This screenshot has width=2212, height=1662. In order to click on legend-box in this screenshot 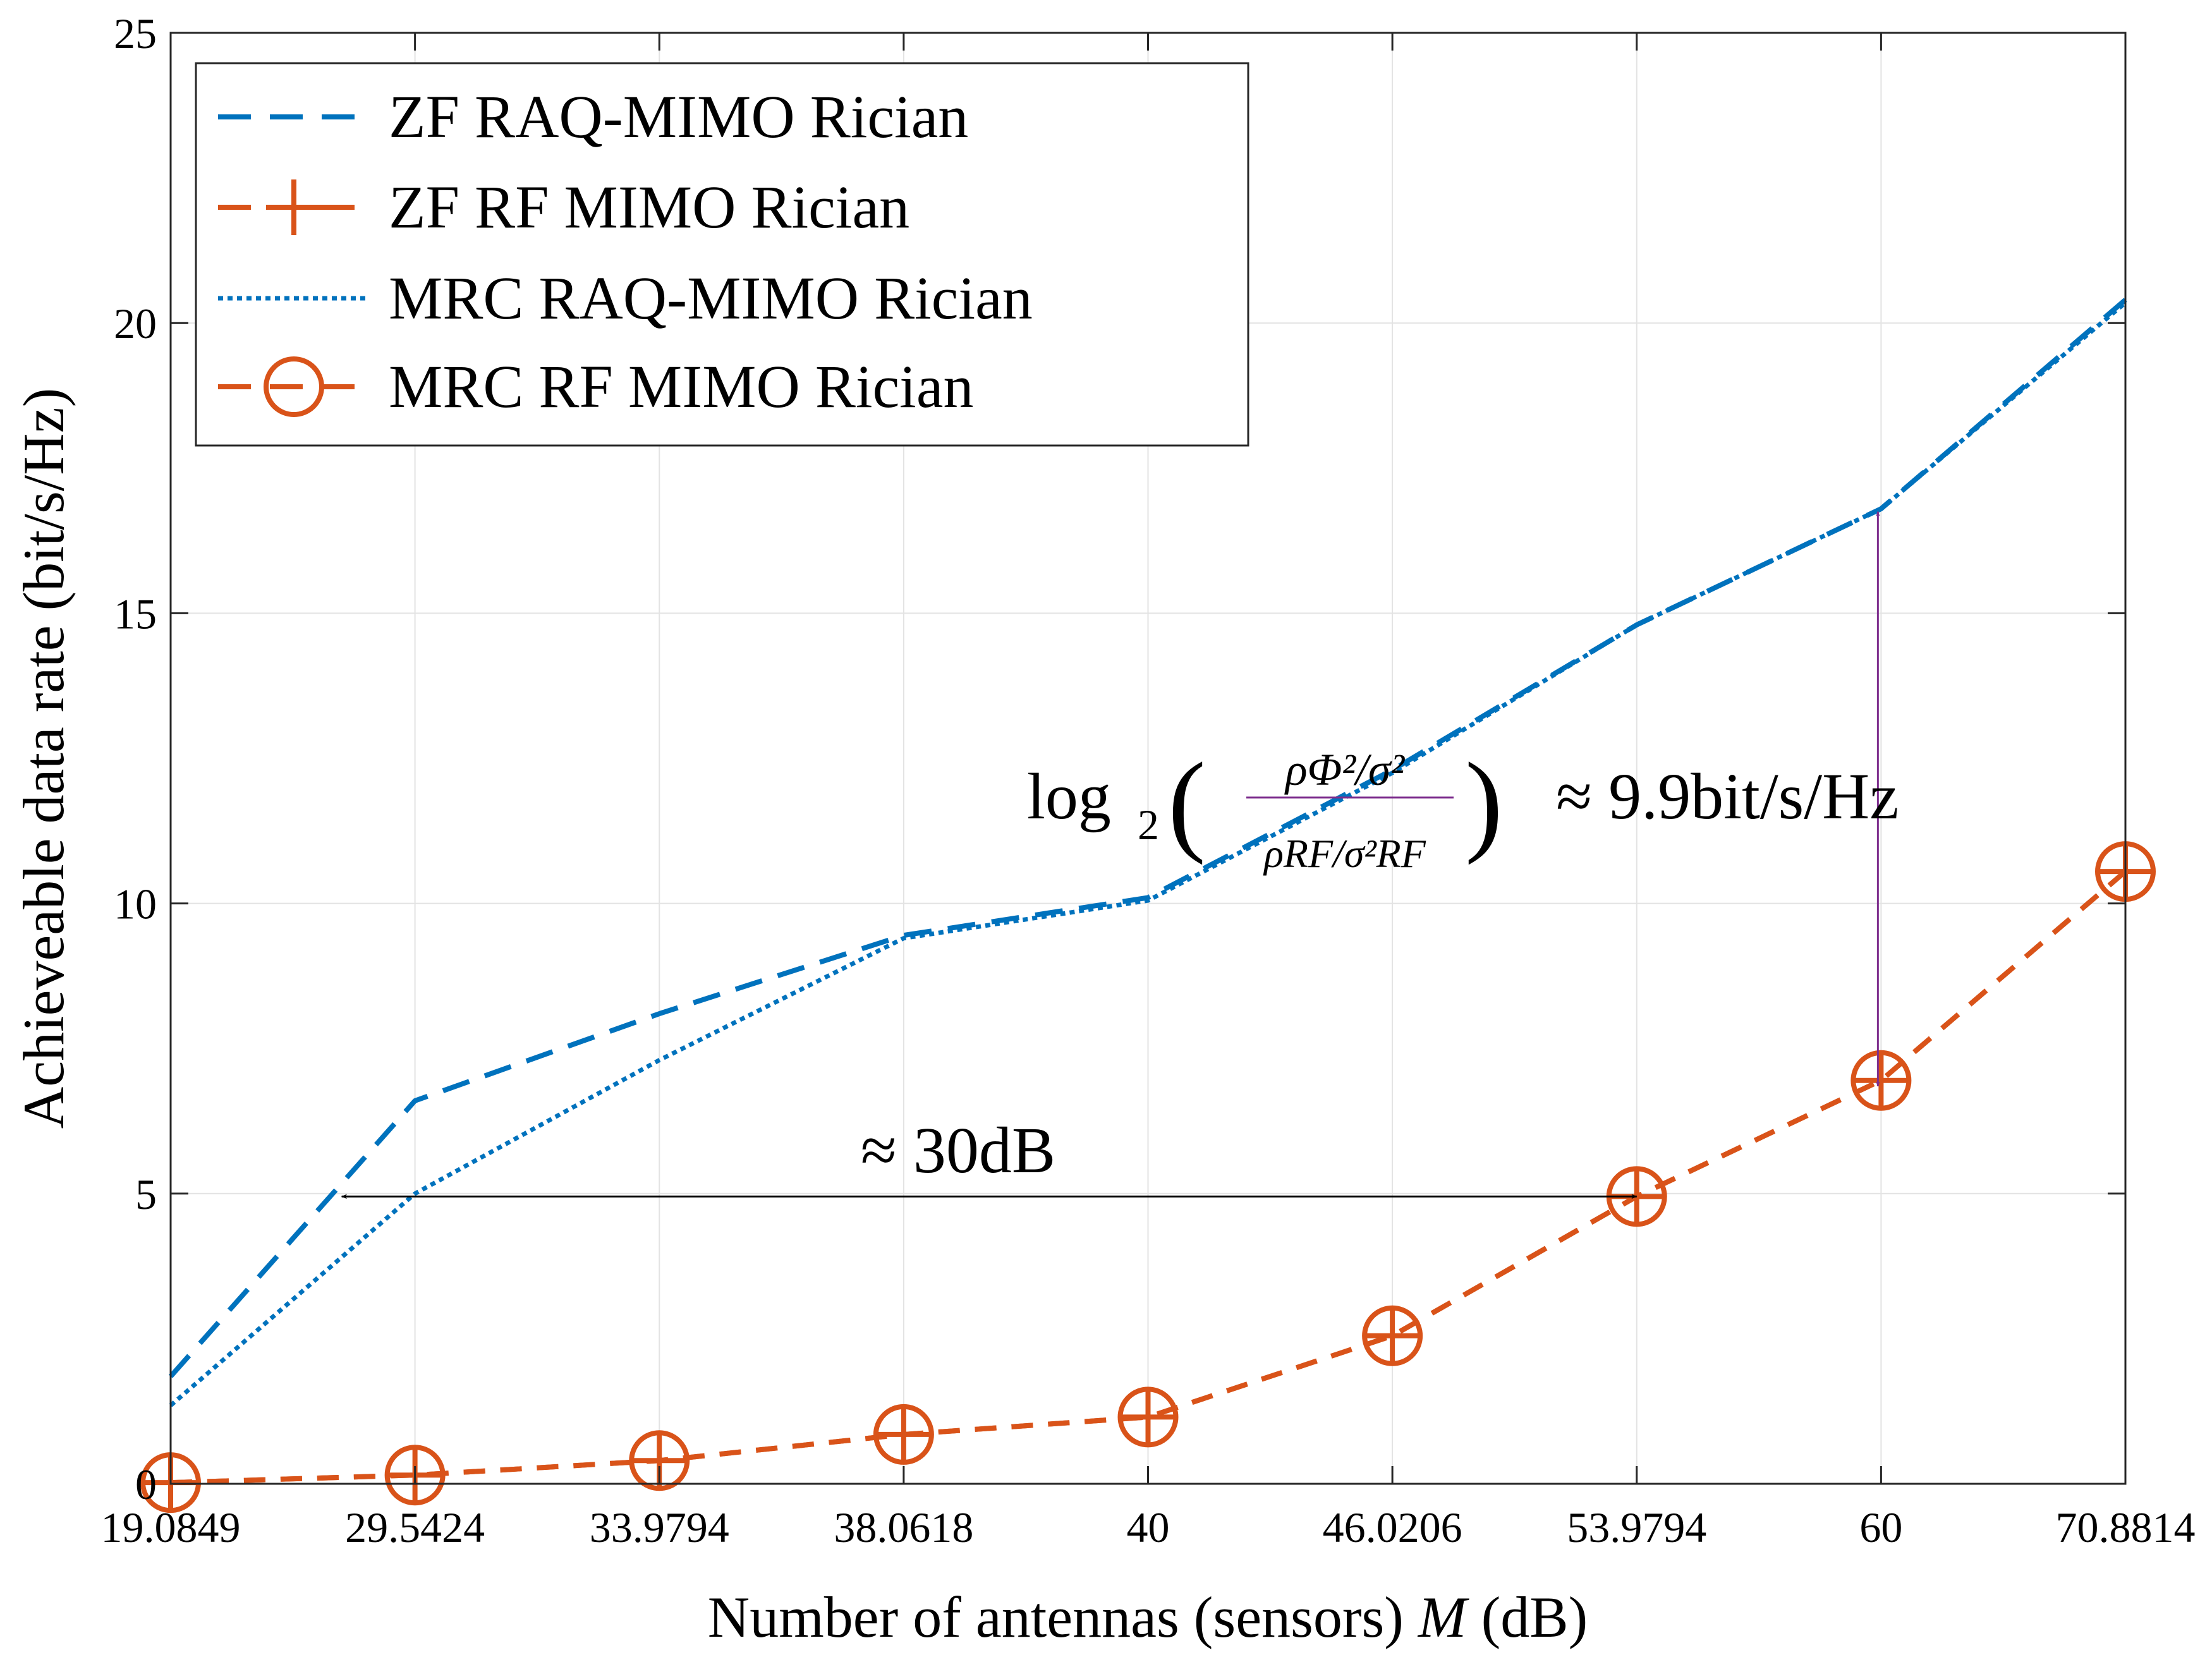, I will do `click(722, 254)`.